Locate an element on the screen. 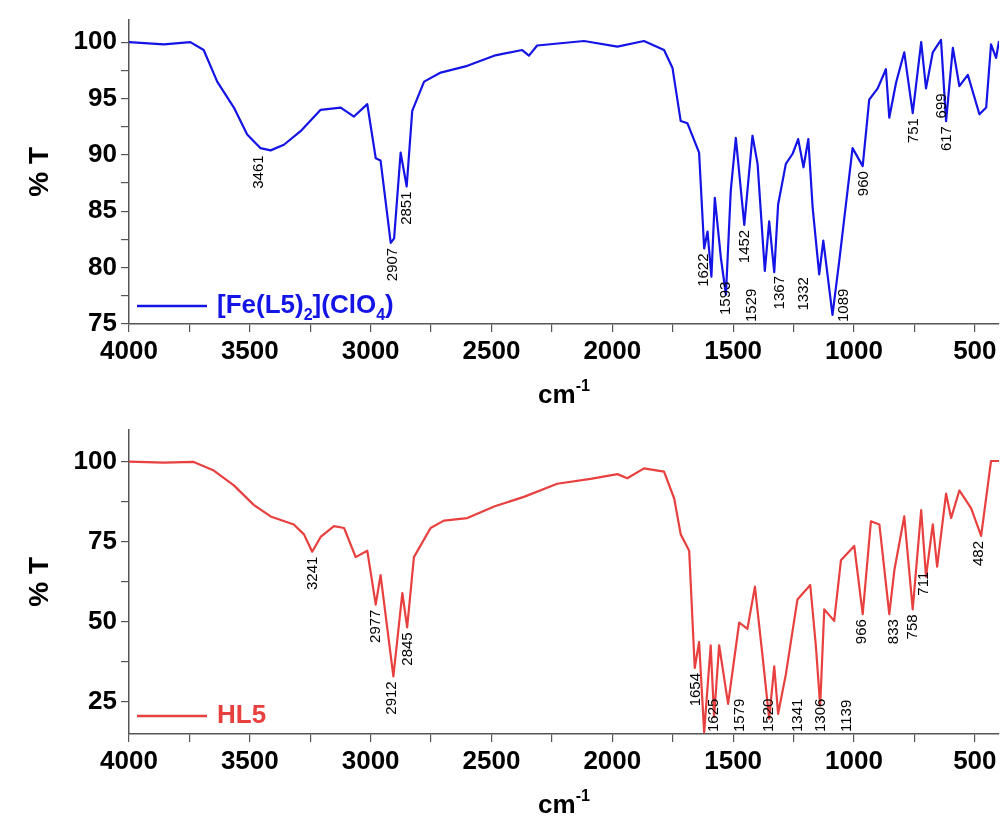 Image resolution: width=1004 pixels, height=821 pixels. y-tick-label: 25 is located at coordinates (102, 700).